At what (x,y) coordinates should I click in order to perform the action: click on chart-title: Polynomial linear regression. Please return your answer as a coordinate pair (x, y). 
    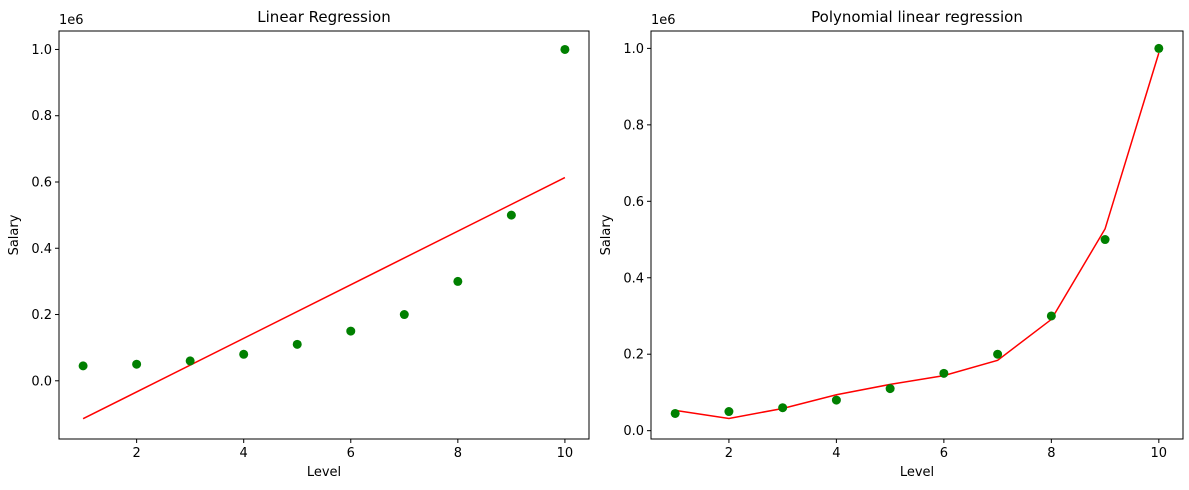
    Looking at the image, I should click on (917, 17).